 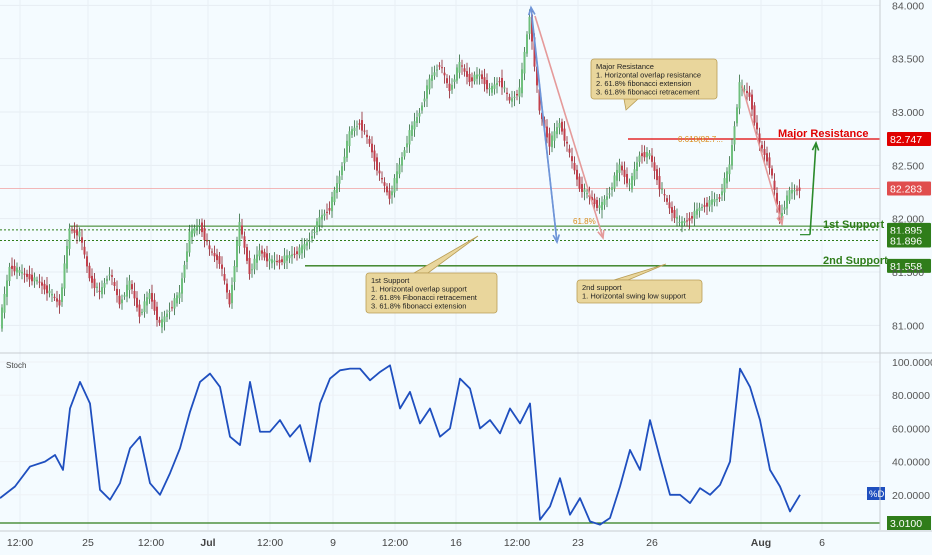 What do you see at coordinates (418, 306) in the screenshot?
I see `first-support-note-line: 3. 61.8% fibonacci extension` at bounding box center [418, 306].